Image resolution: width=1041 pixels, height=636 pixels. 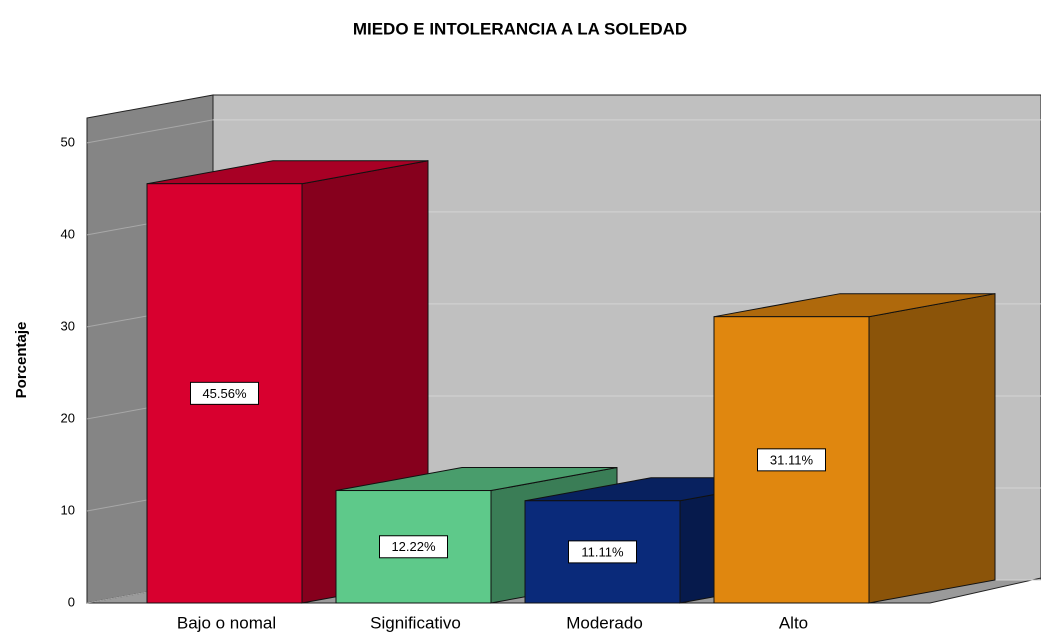 I want to click on x-tick-label: Moderado, so click(x=604, y=622).